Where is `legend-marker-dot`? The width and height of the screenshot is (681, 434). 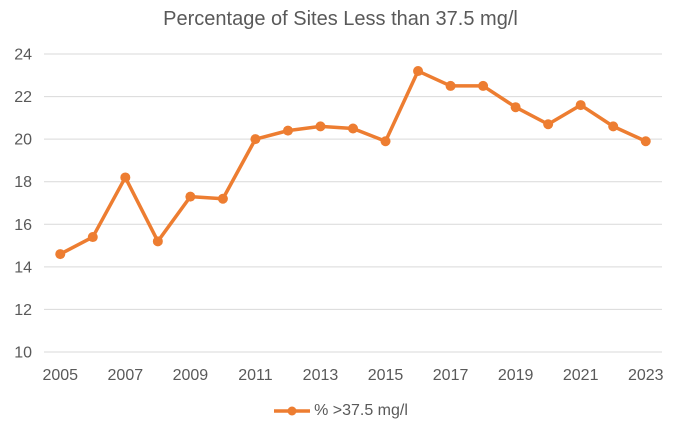 legend-marker-dot is located at coordinates (292, 411).